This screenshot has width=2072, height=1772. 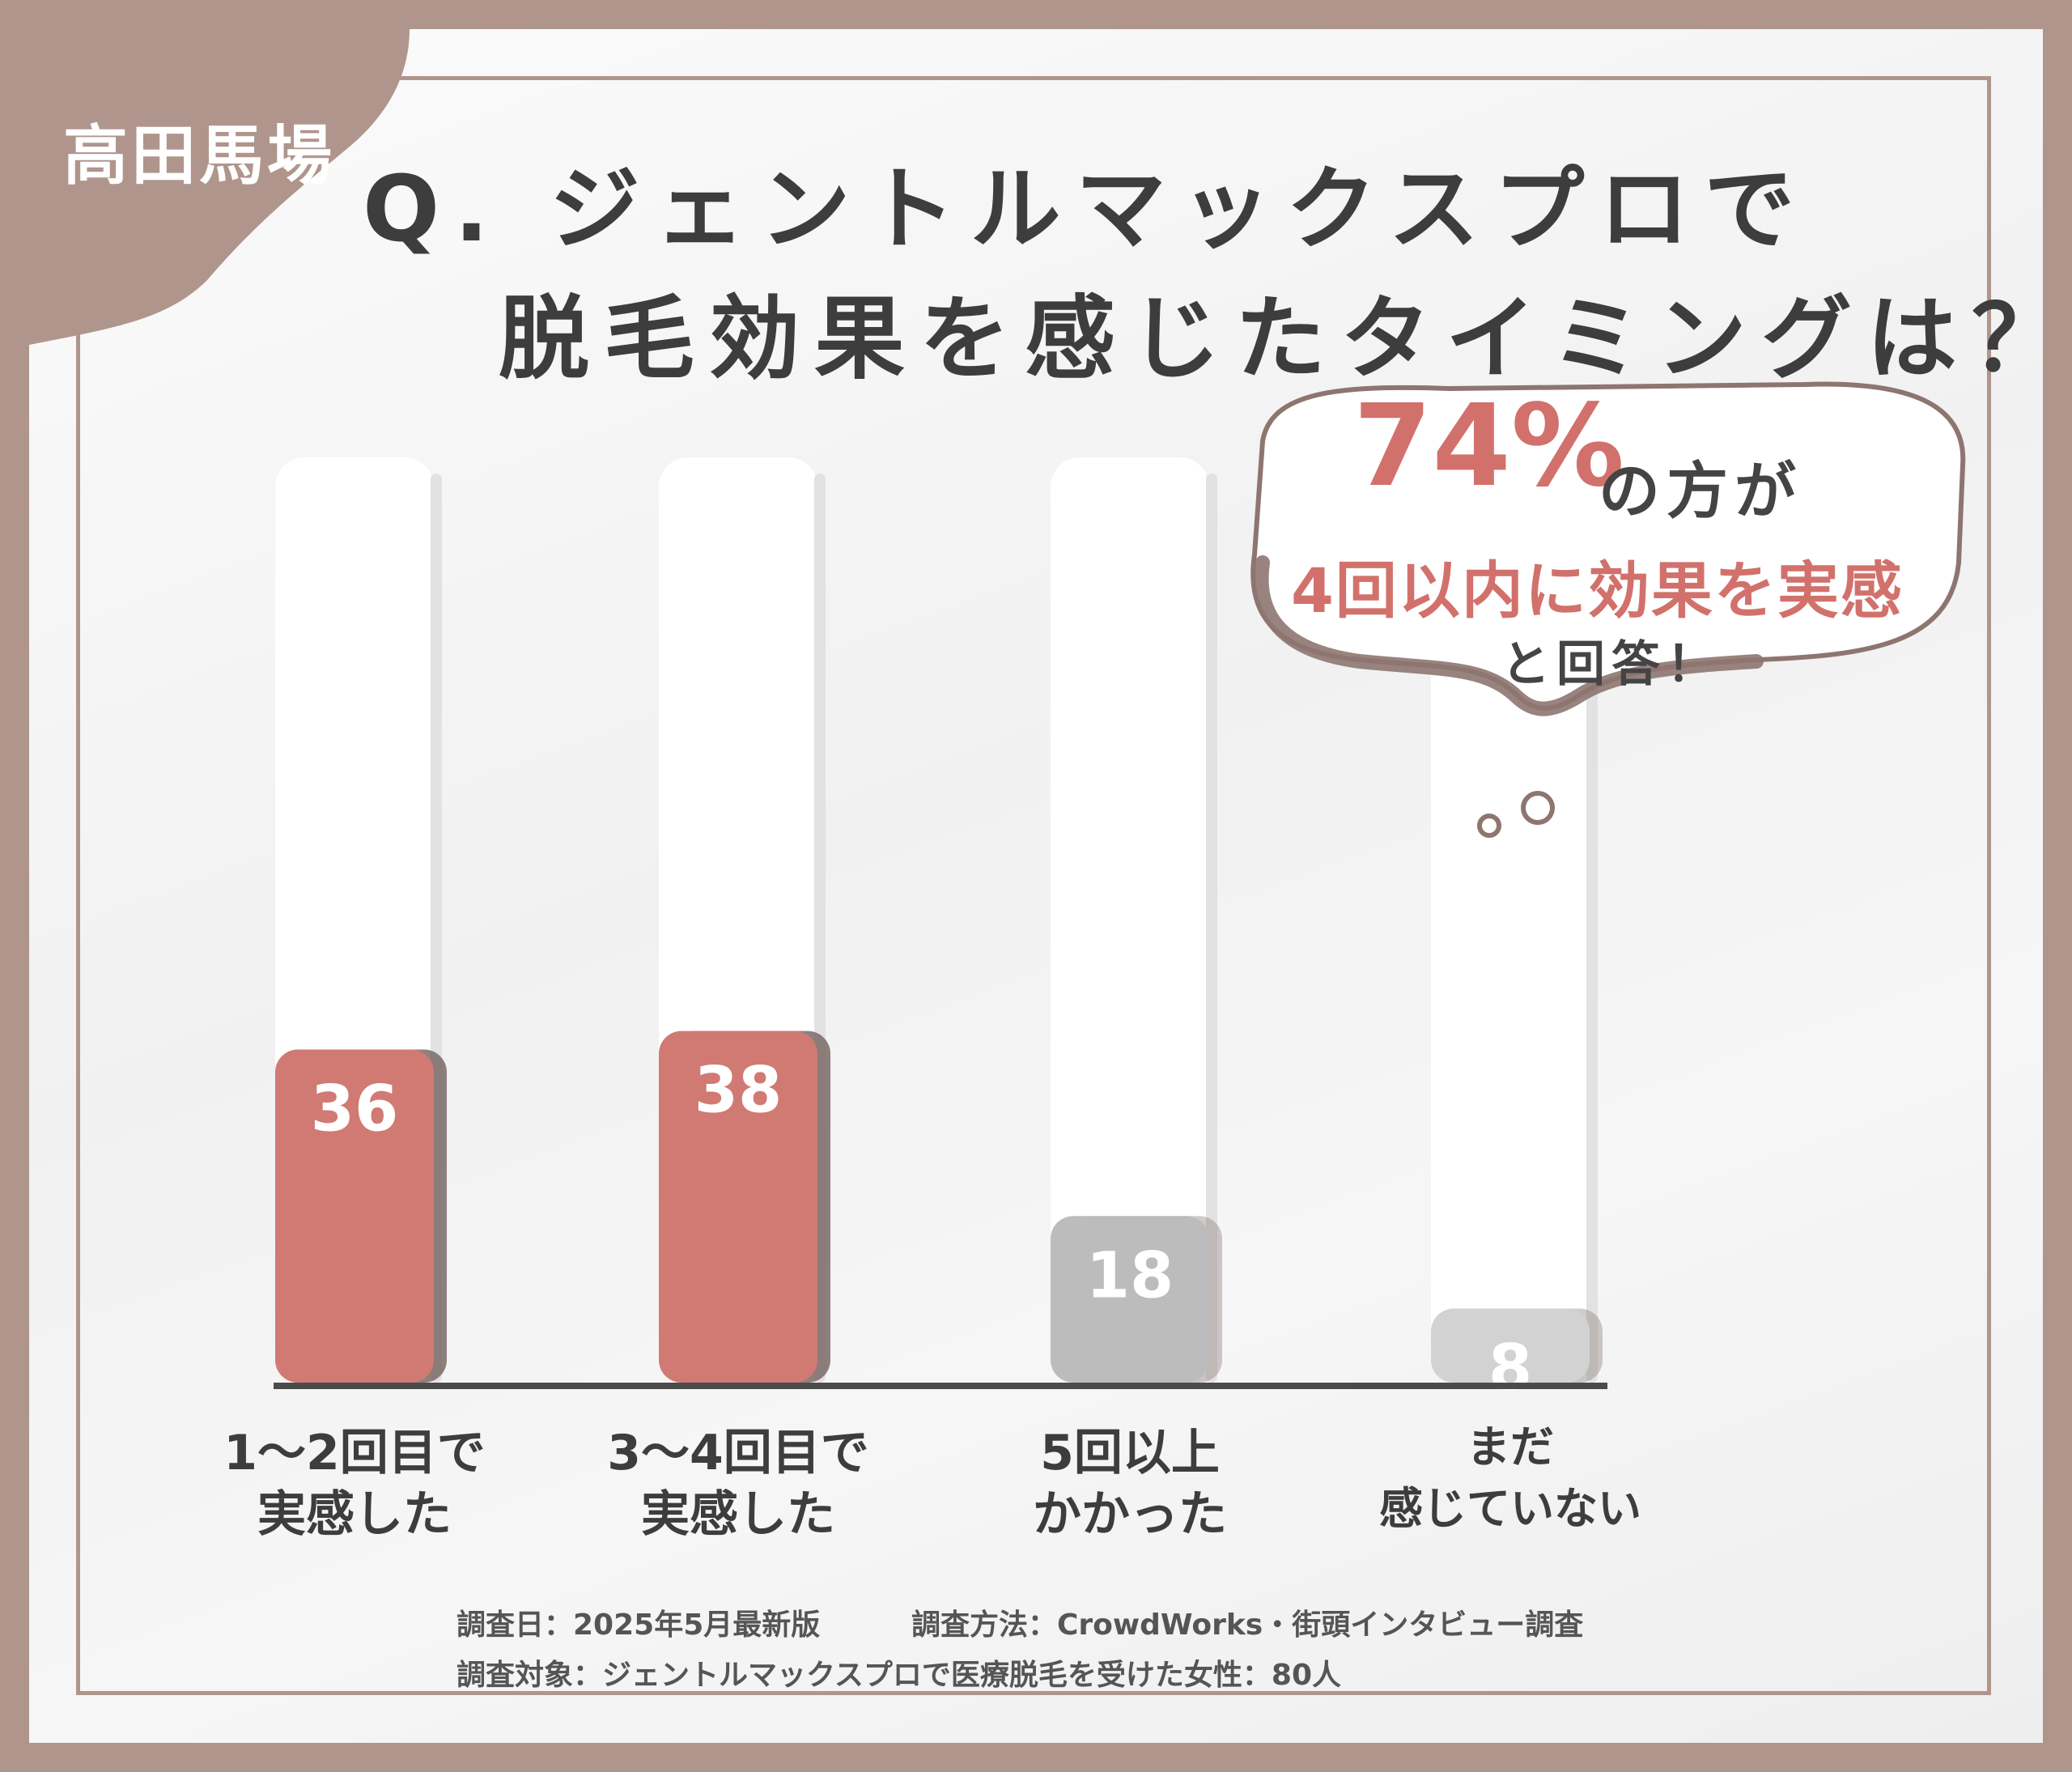 I want to click on callout-line-3: と回答！, so click(x=1611, y=665).